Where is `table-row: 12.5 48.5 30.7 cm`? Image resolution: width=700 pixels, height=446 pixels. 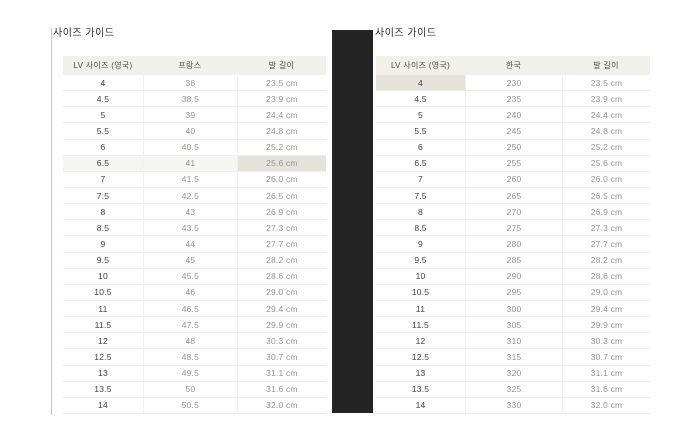
table-row: 12.5 48.5 30.7 cm is located at coordinates (194, 357).